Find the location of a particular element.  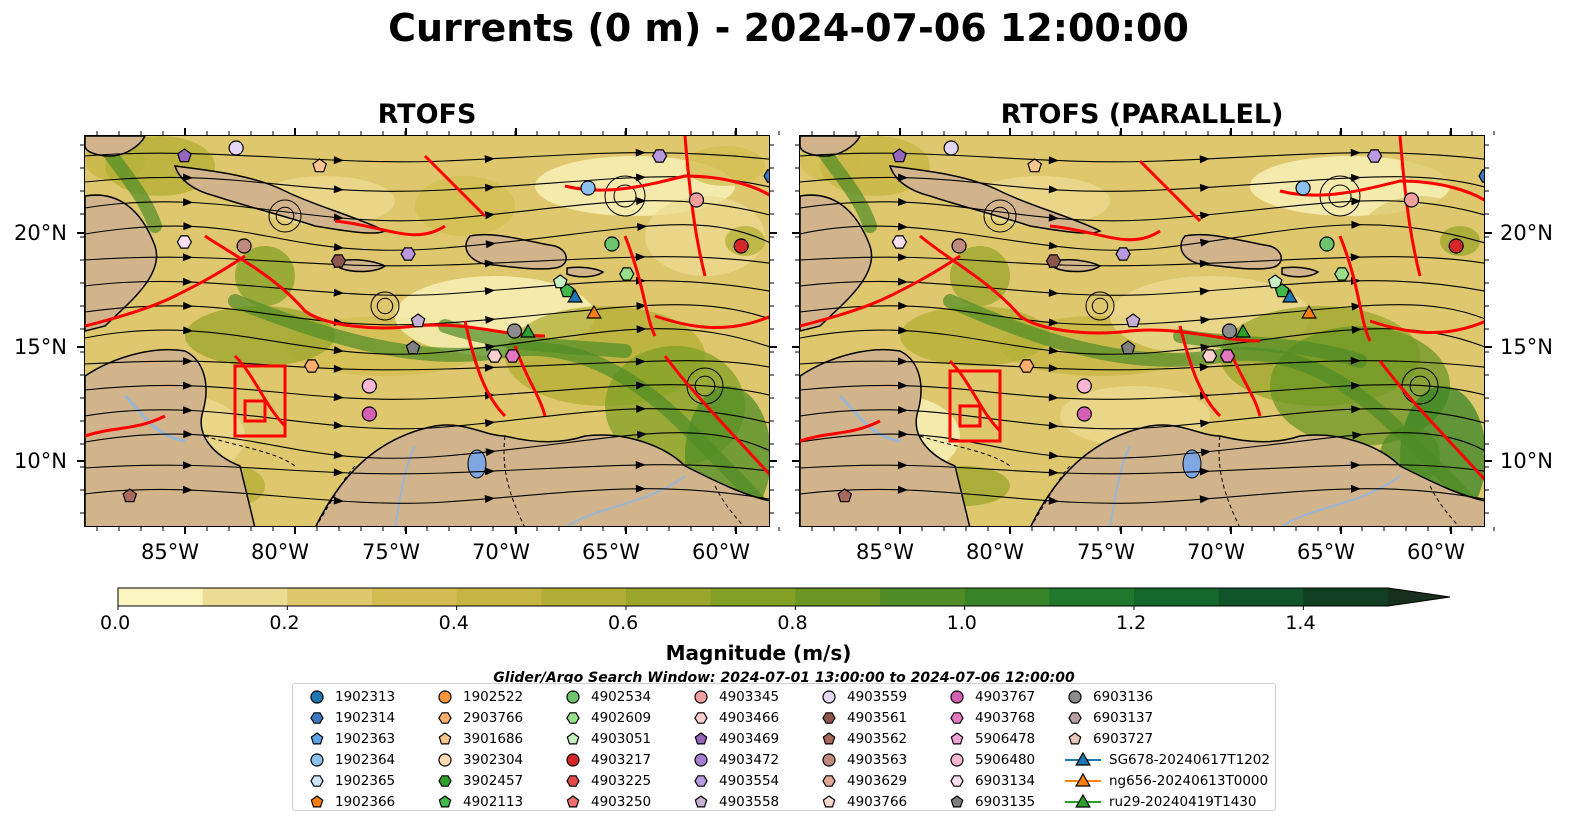

lon-label-80w-left: 80°W is located at coordinates (280, 552).